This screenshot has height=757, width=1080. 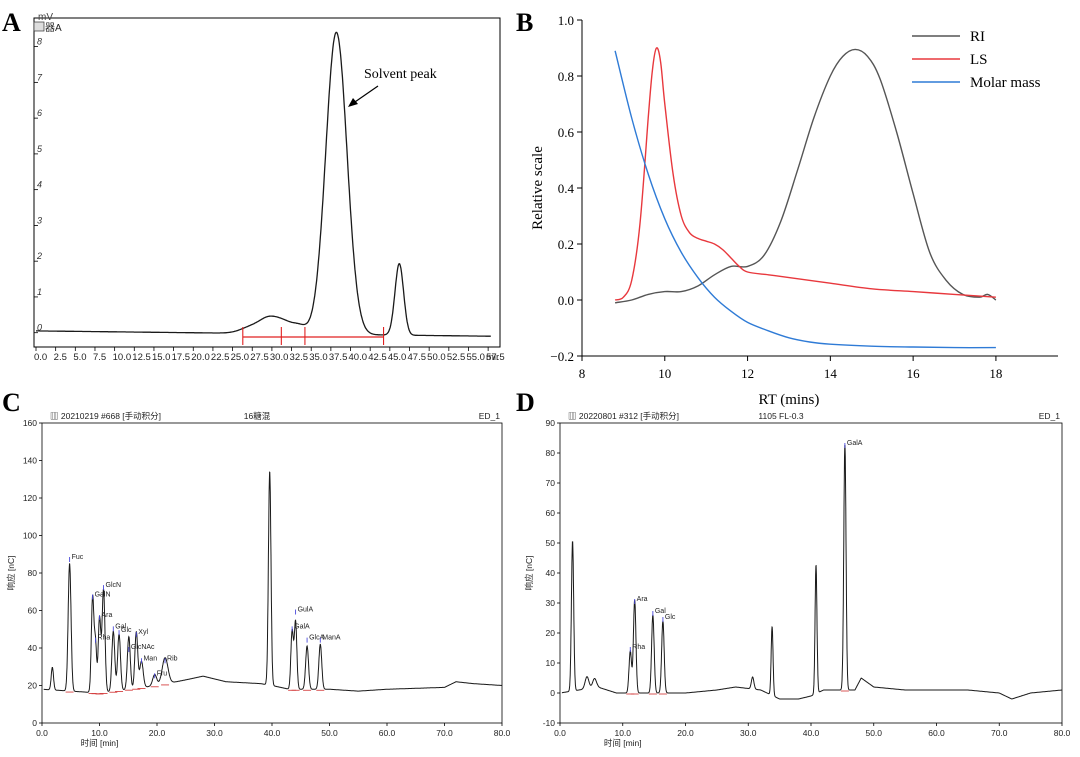 I want to click on x-tick-label: 10, so click(x=664, y=373).